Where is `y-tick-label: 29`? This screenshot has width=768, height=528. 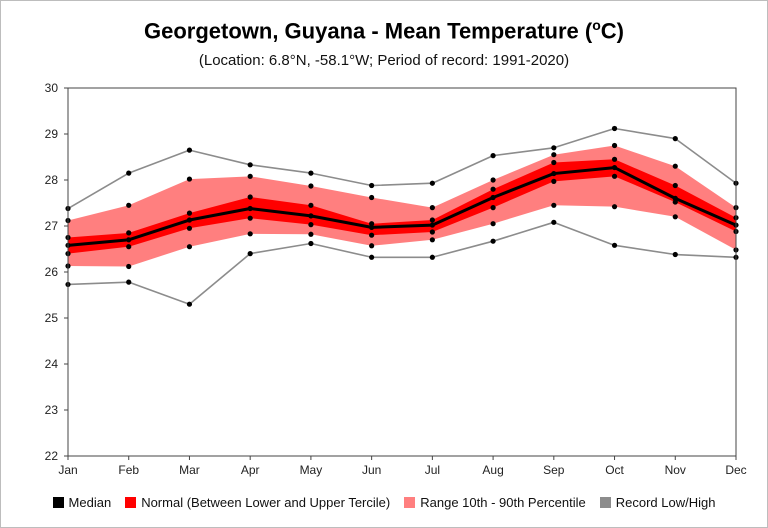 y-tick-label: 29 is located at coordinates (52, 134).